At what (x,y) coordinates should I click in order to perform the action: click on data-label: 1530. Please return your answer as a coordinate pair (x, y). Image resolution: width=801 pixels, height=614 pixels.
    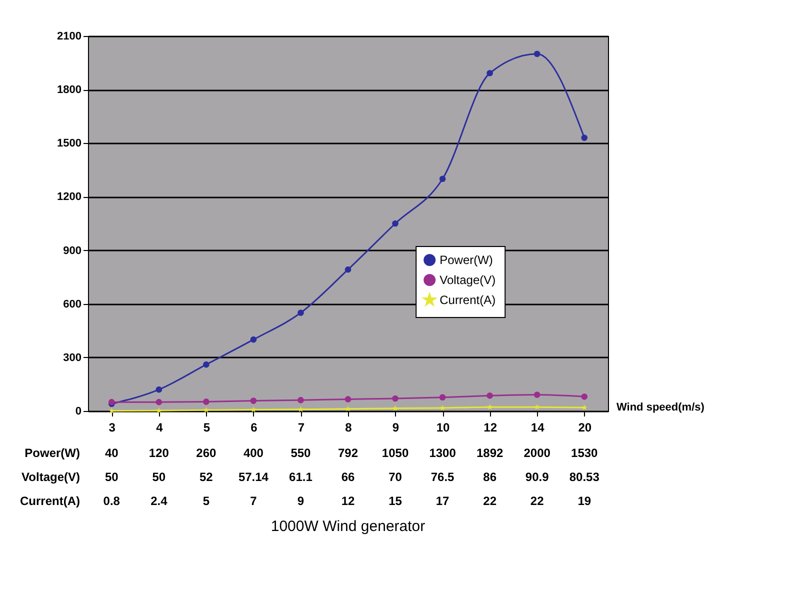
    Looking at the image, I should click on (584, 453).